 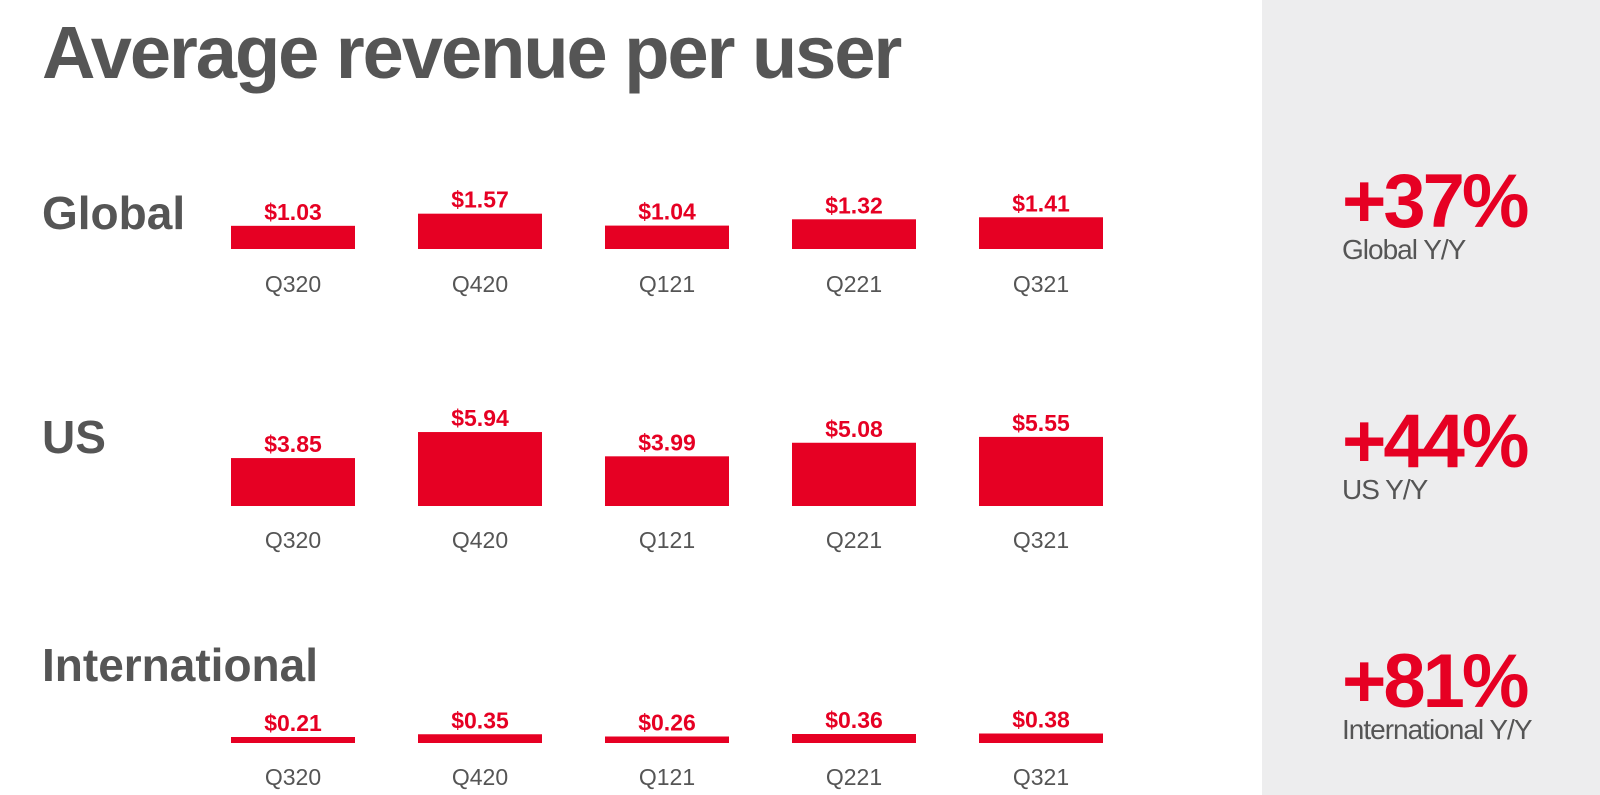 I want to click on bar-us-q121, so click(x=667, y=481).